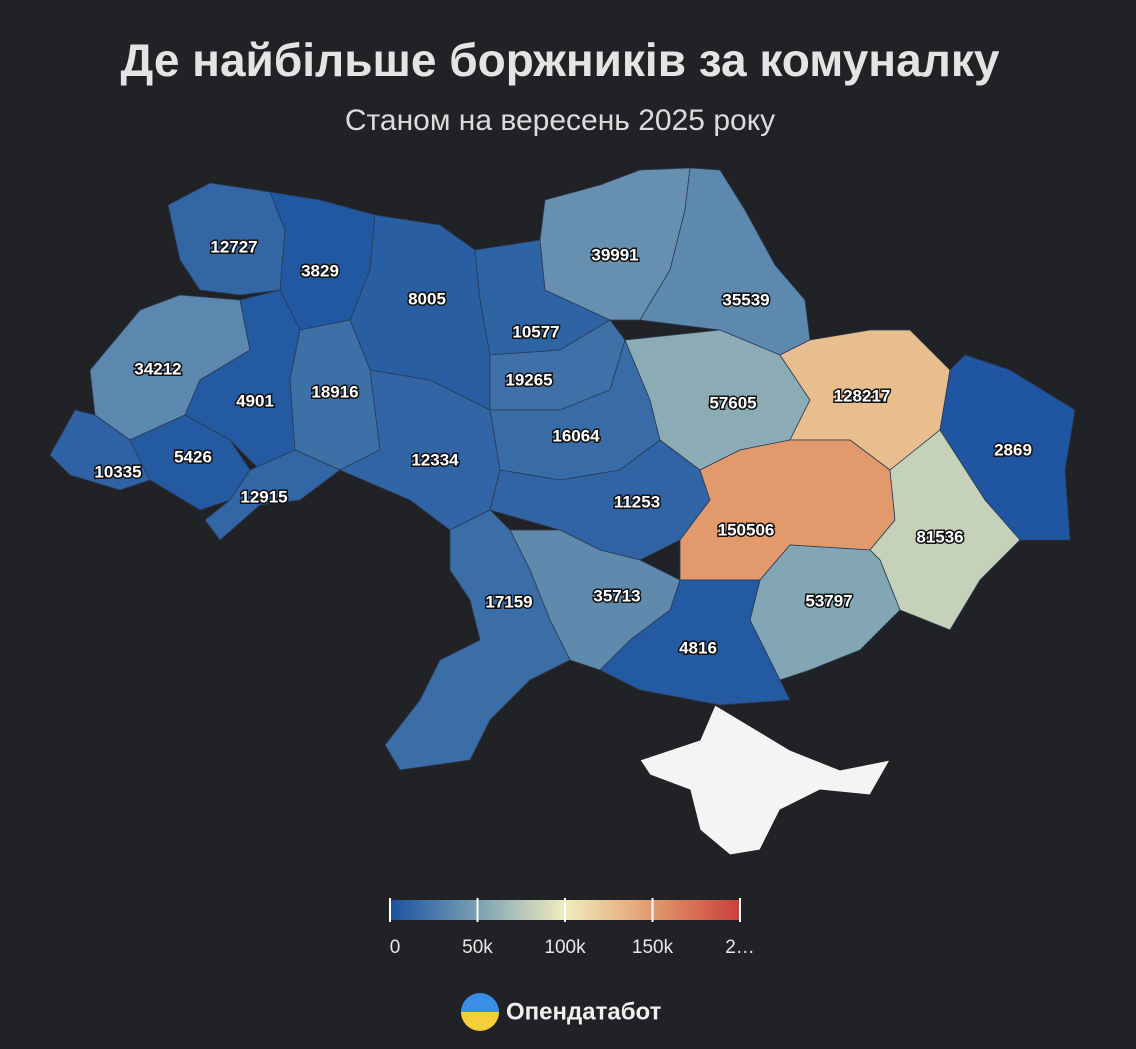  What do you see at coordinates (508, 601) in the screenshot?
I see `value-label: 17159` at bounding box center [508, 601].